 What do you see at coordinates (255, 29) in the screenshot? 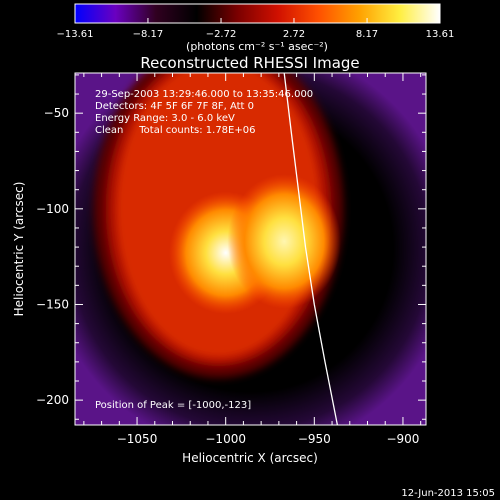
I see `colorbar-ticks: −13.61 −8.17 −2.72 2.72 8.17 13.61` at bounding box center [255, 29].